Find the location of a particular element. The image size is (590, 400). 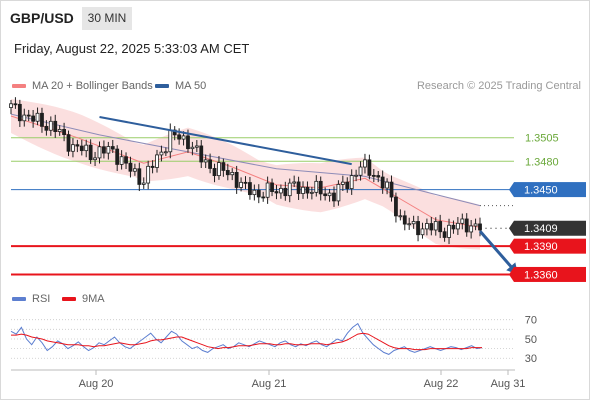

level-tag-last_price is located at coordinates (550, 228).